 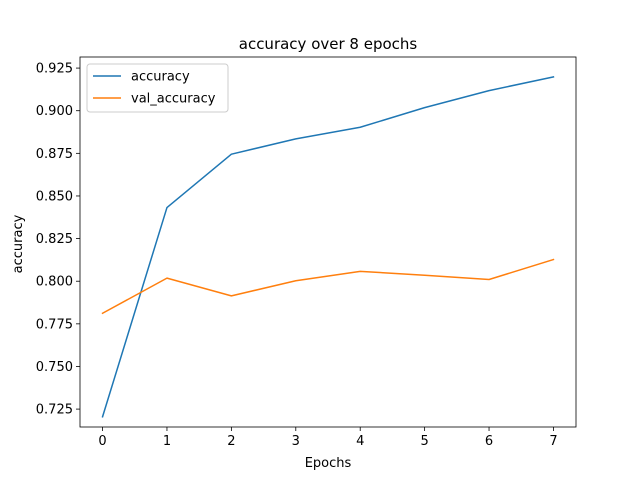 I want to click on x-tick-label: 6, so click(x=489, y=441).